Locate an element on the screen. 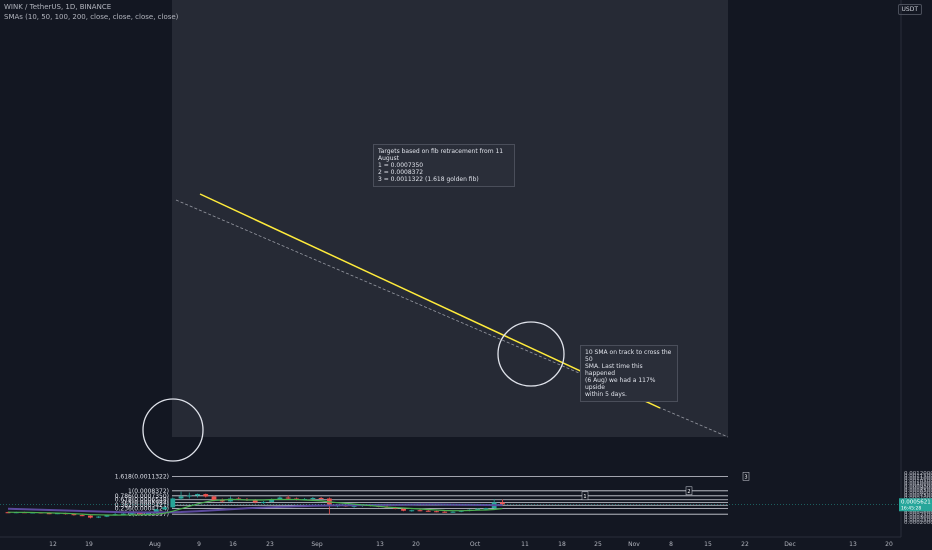 The height and width of the screenshot is (550, 932). fib-level-label: 1.618(0.0011322) is located at coordinates (142, 476).